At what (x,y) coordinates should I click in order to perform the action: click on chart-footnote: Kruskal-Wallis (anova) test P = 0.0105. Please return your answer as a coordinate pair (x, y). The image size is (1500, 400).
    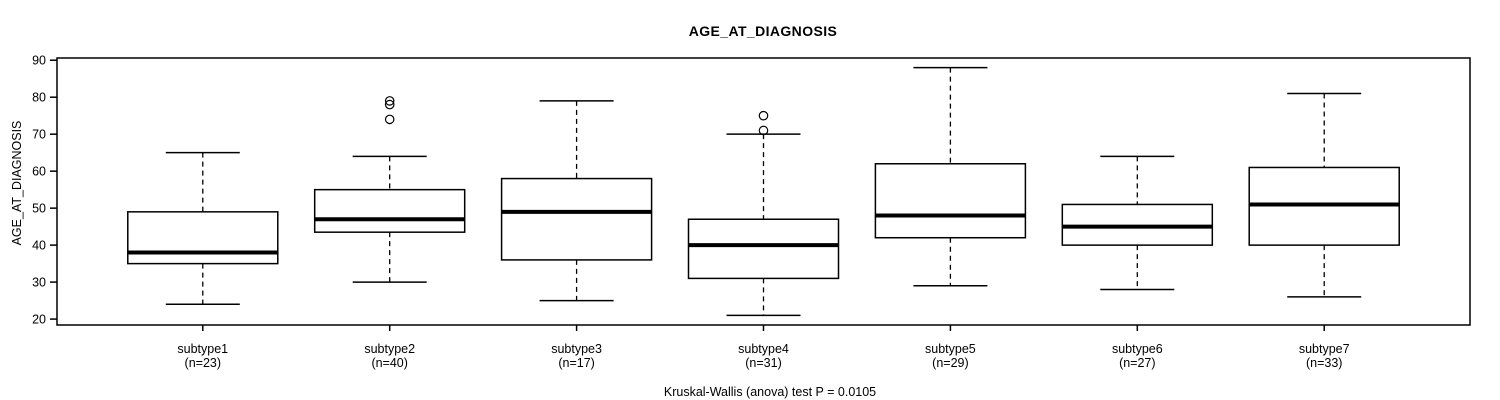
    Looking at the image, I should click on (770, 392).